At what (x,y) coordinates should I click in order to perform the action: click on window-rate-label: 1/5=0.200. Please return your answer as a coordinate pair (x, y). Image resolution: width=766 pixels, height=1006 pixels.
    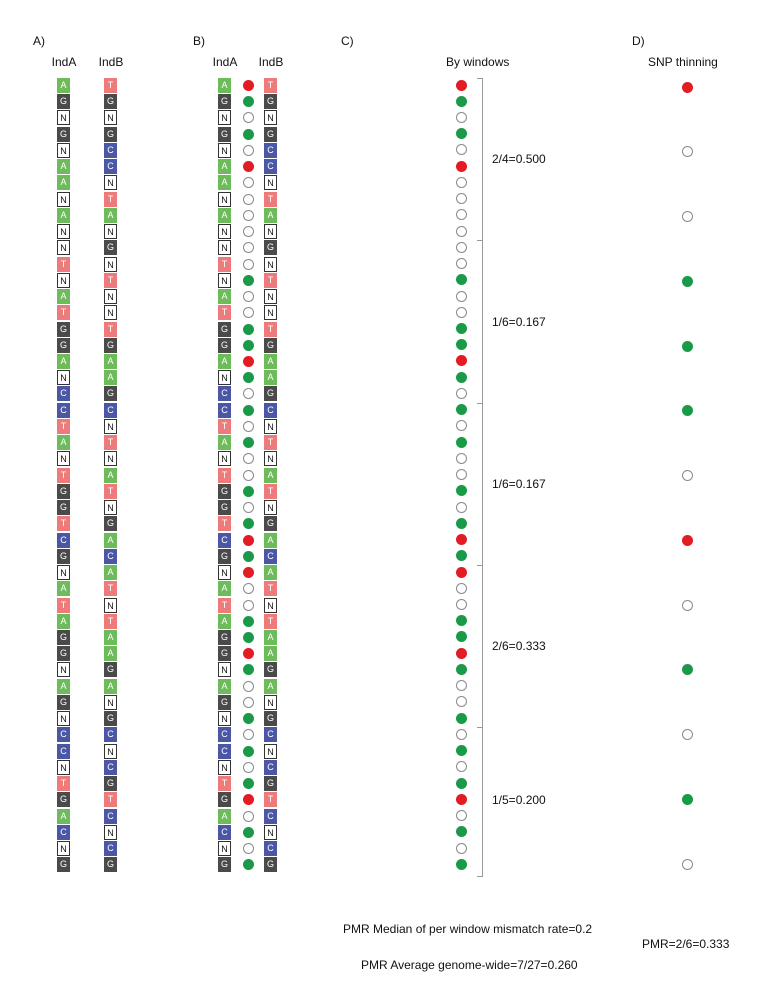
    Looking at the image, I should click on (519, 800).